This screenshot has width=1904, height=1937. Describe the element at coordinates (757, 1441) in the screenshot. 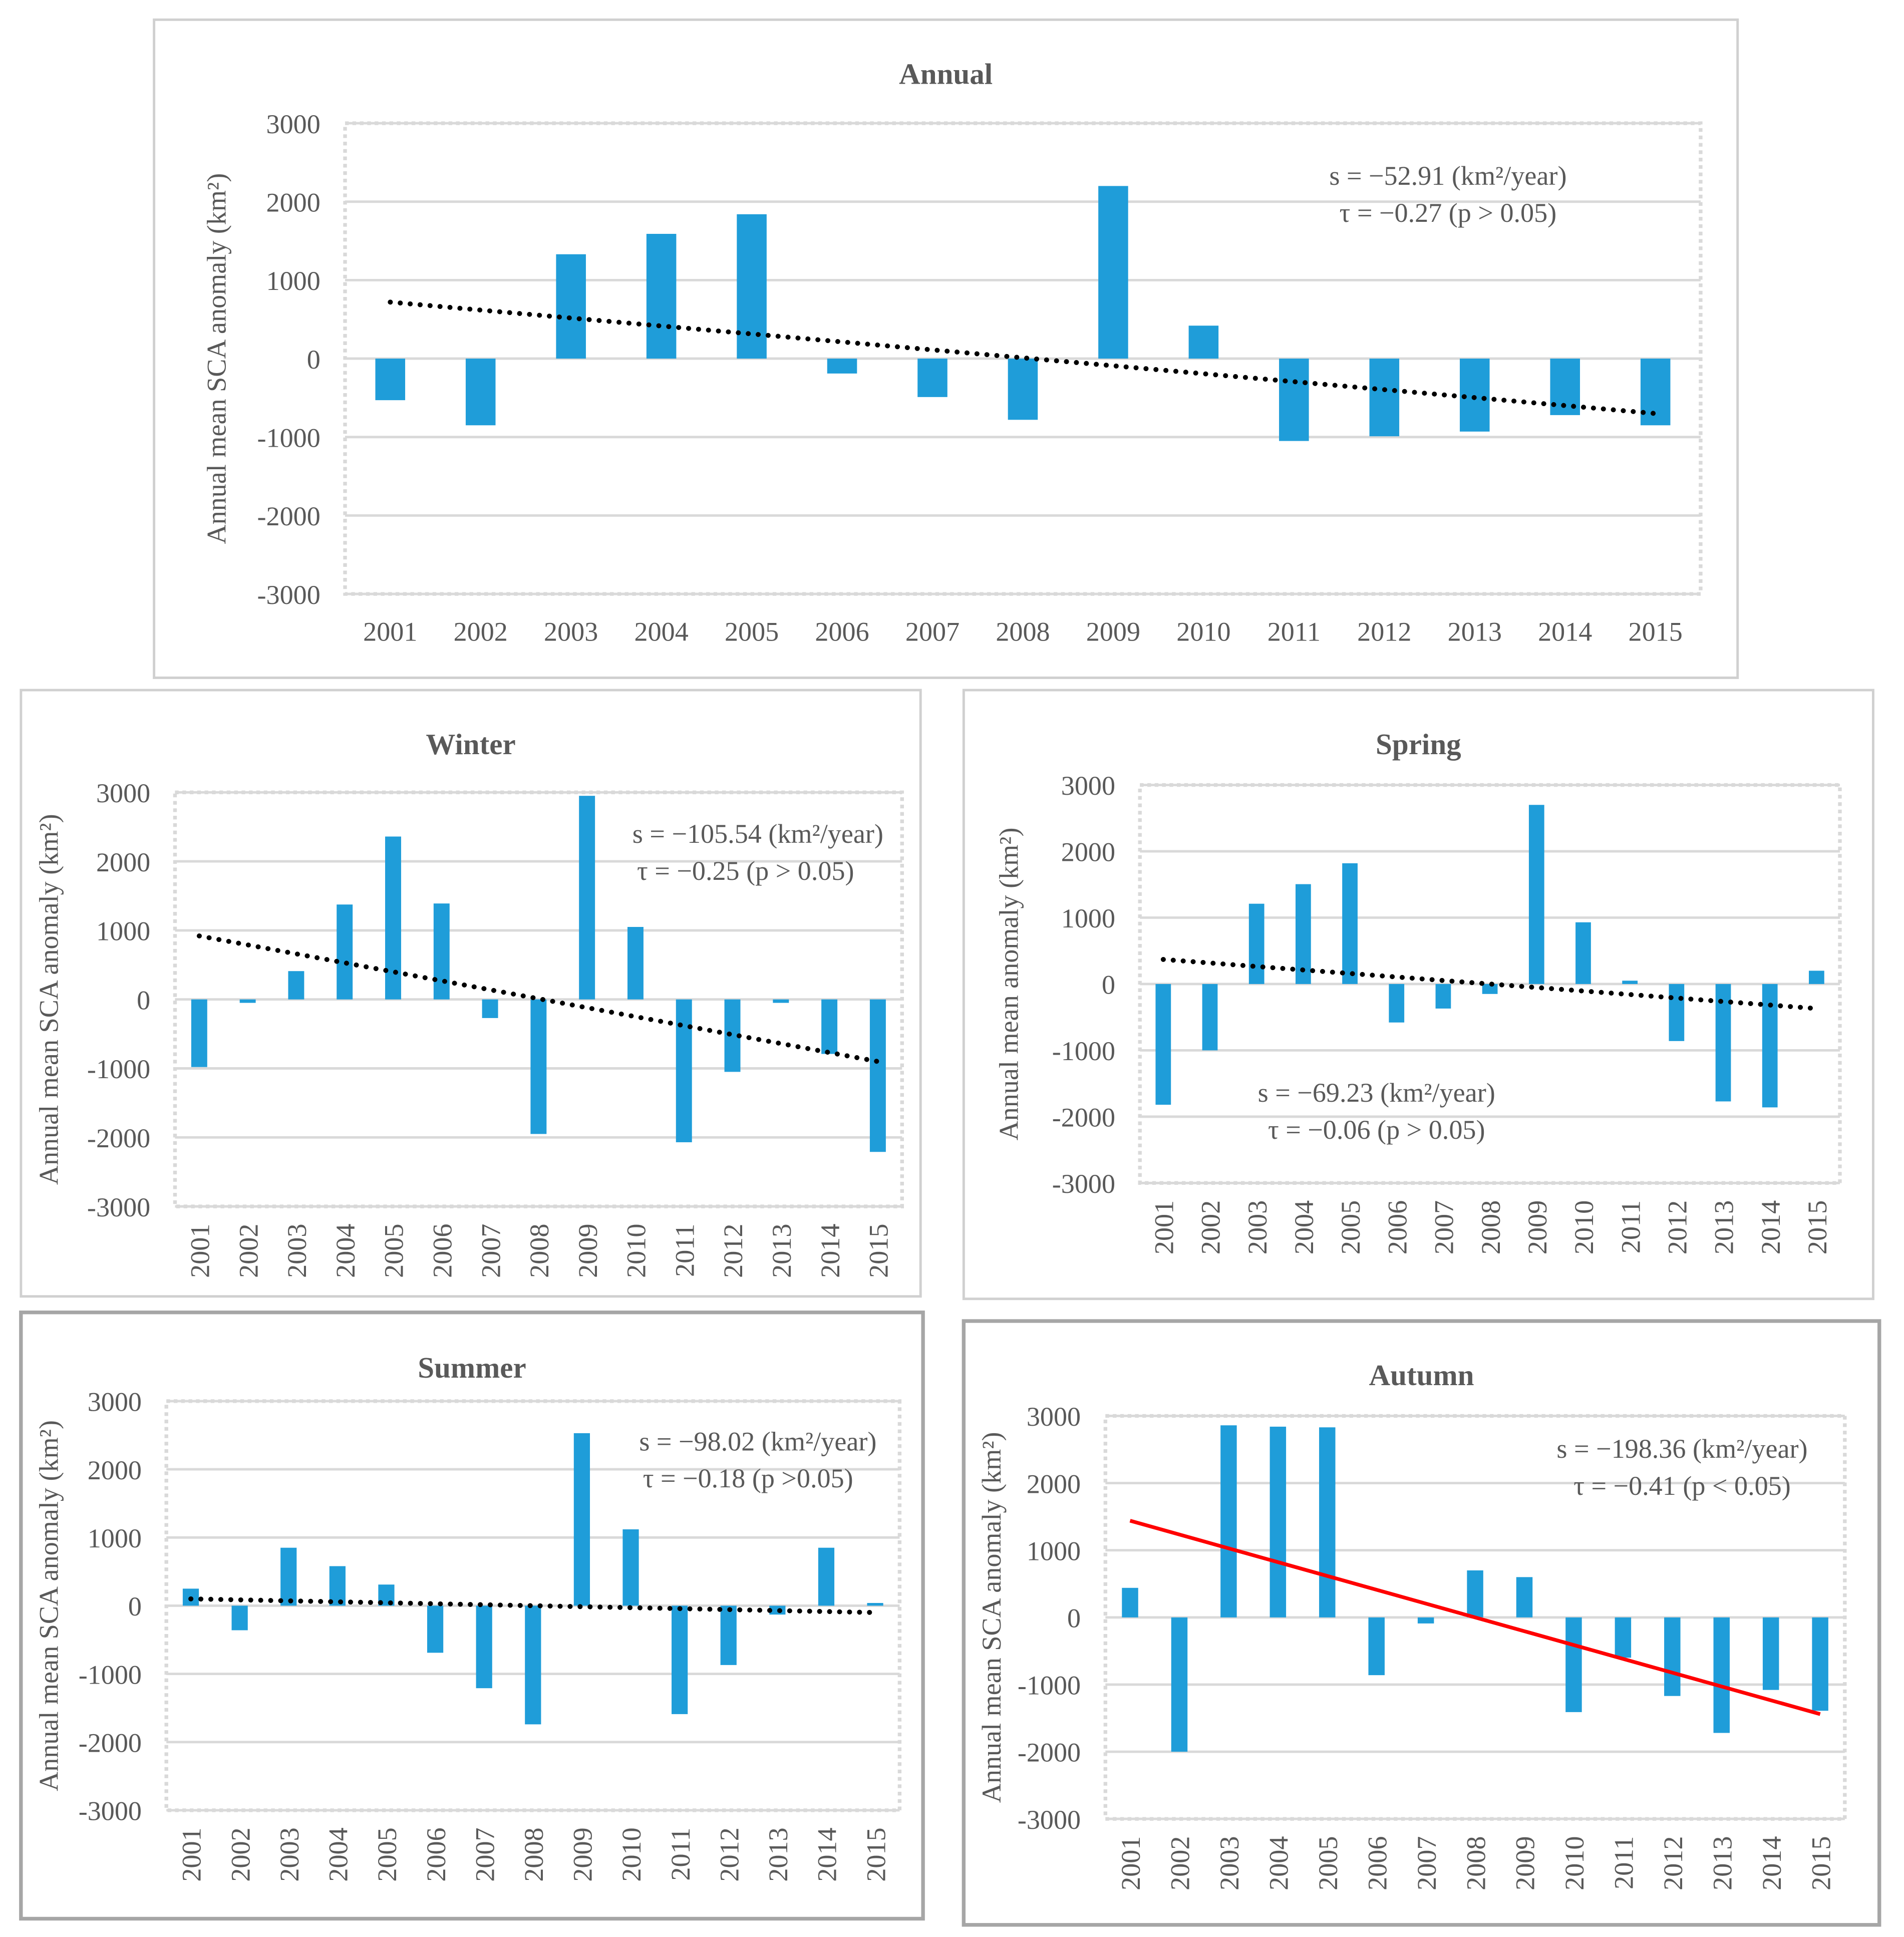

I see `slope-annotation: s = −98.02 (km²/year)` at that location.